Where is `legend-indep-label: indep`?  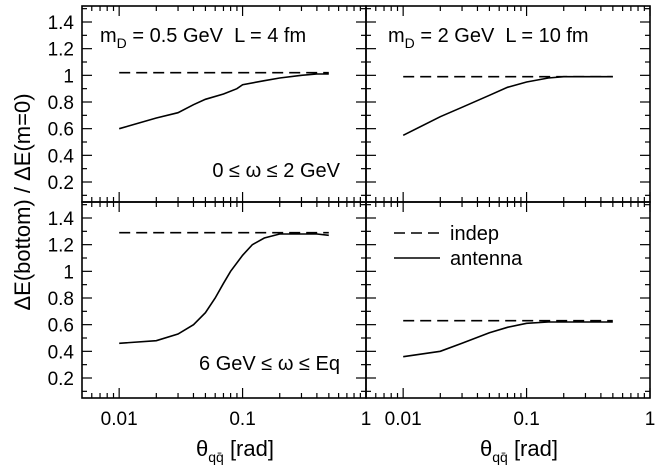
legend-indep-label: indep is located at coordinates (474, 234).